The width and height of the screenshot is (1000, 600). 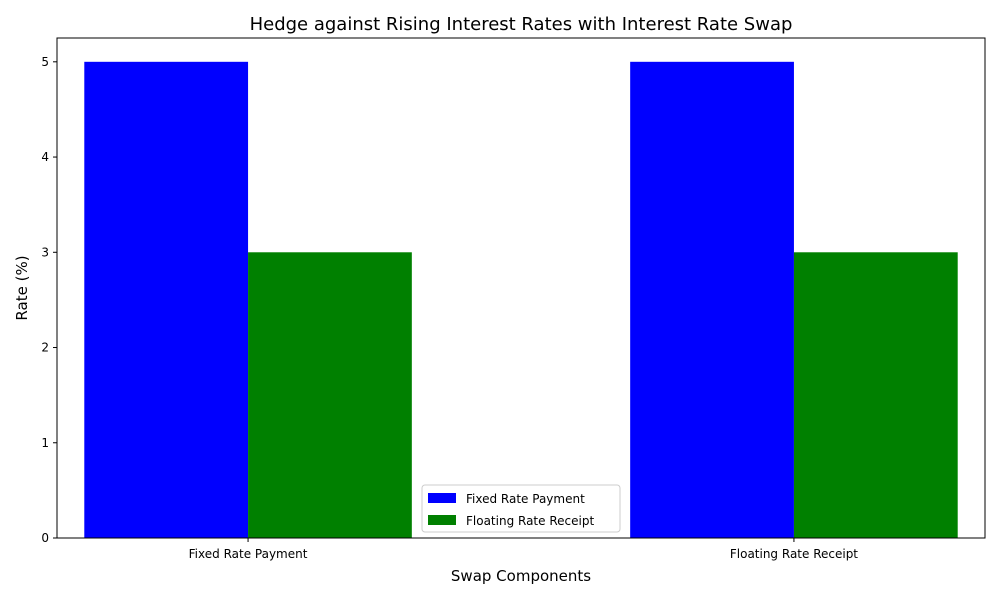 I want to click on y-tick-label: 2, so click(x=45, y=348).